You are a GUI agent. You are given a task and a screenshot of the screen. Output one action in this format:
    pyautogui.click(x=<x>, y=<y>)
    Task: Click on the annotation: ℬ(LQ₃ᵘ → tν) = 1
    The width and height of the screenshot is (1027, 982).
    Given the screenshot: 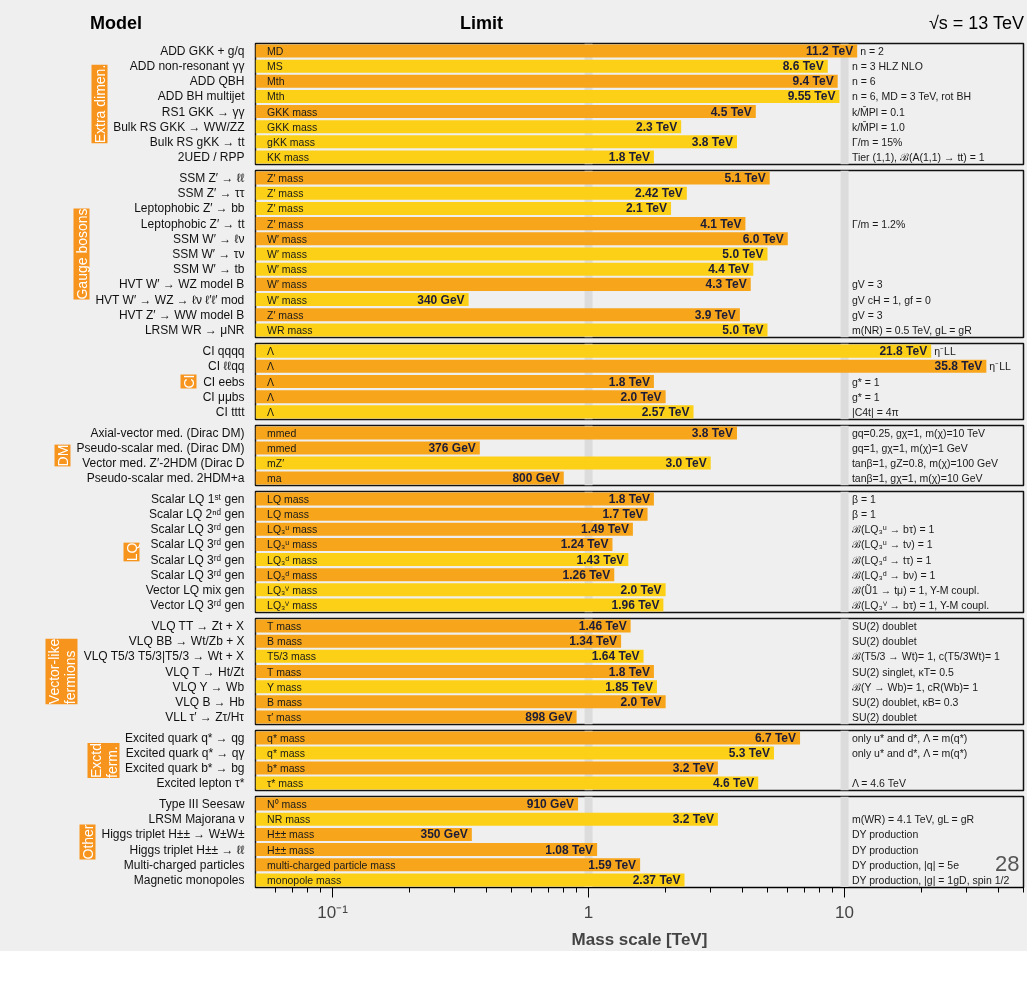 What is the action you would take?
    pyautogui.click(x=892, y=544)
    